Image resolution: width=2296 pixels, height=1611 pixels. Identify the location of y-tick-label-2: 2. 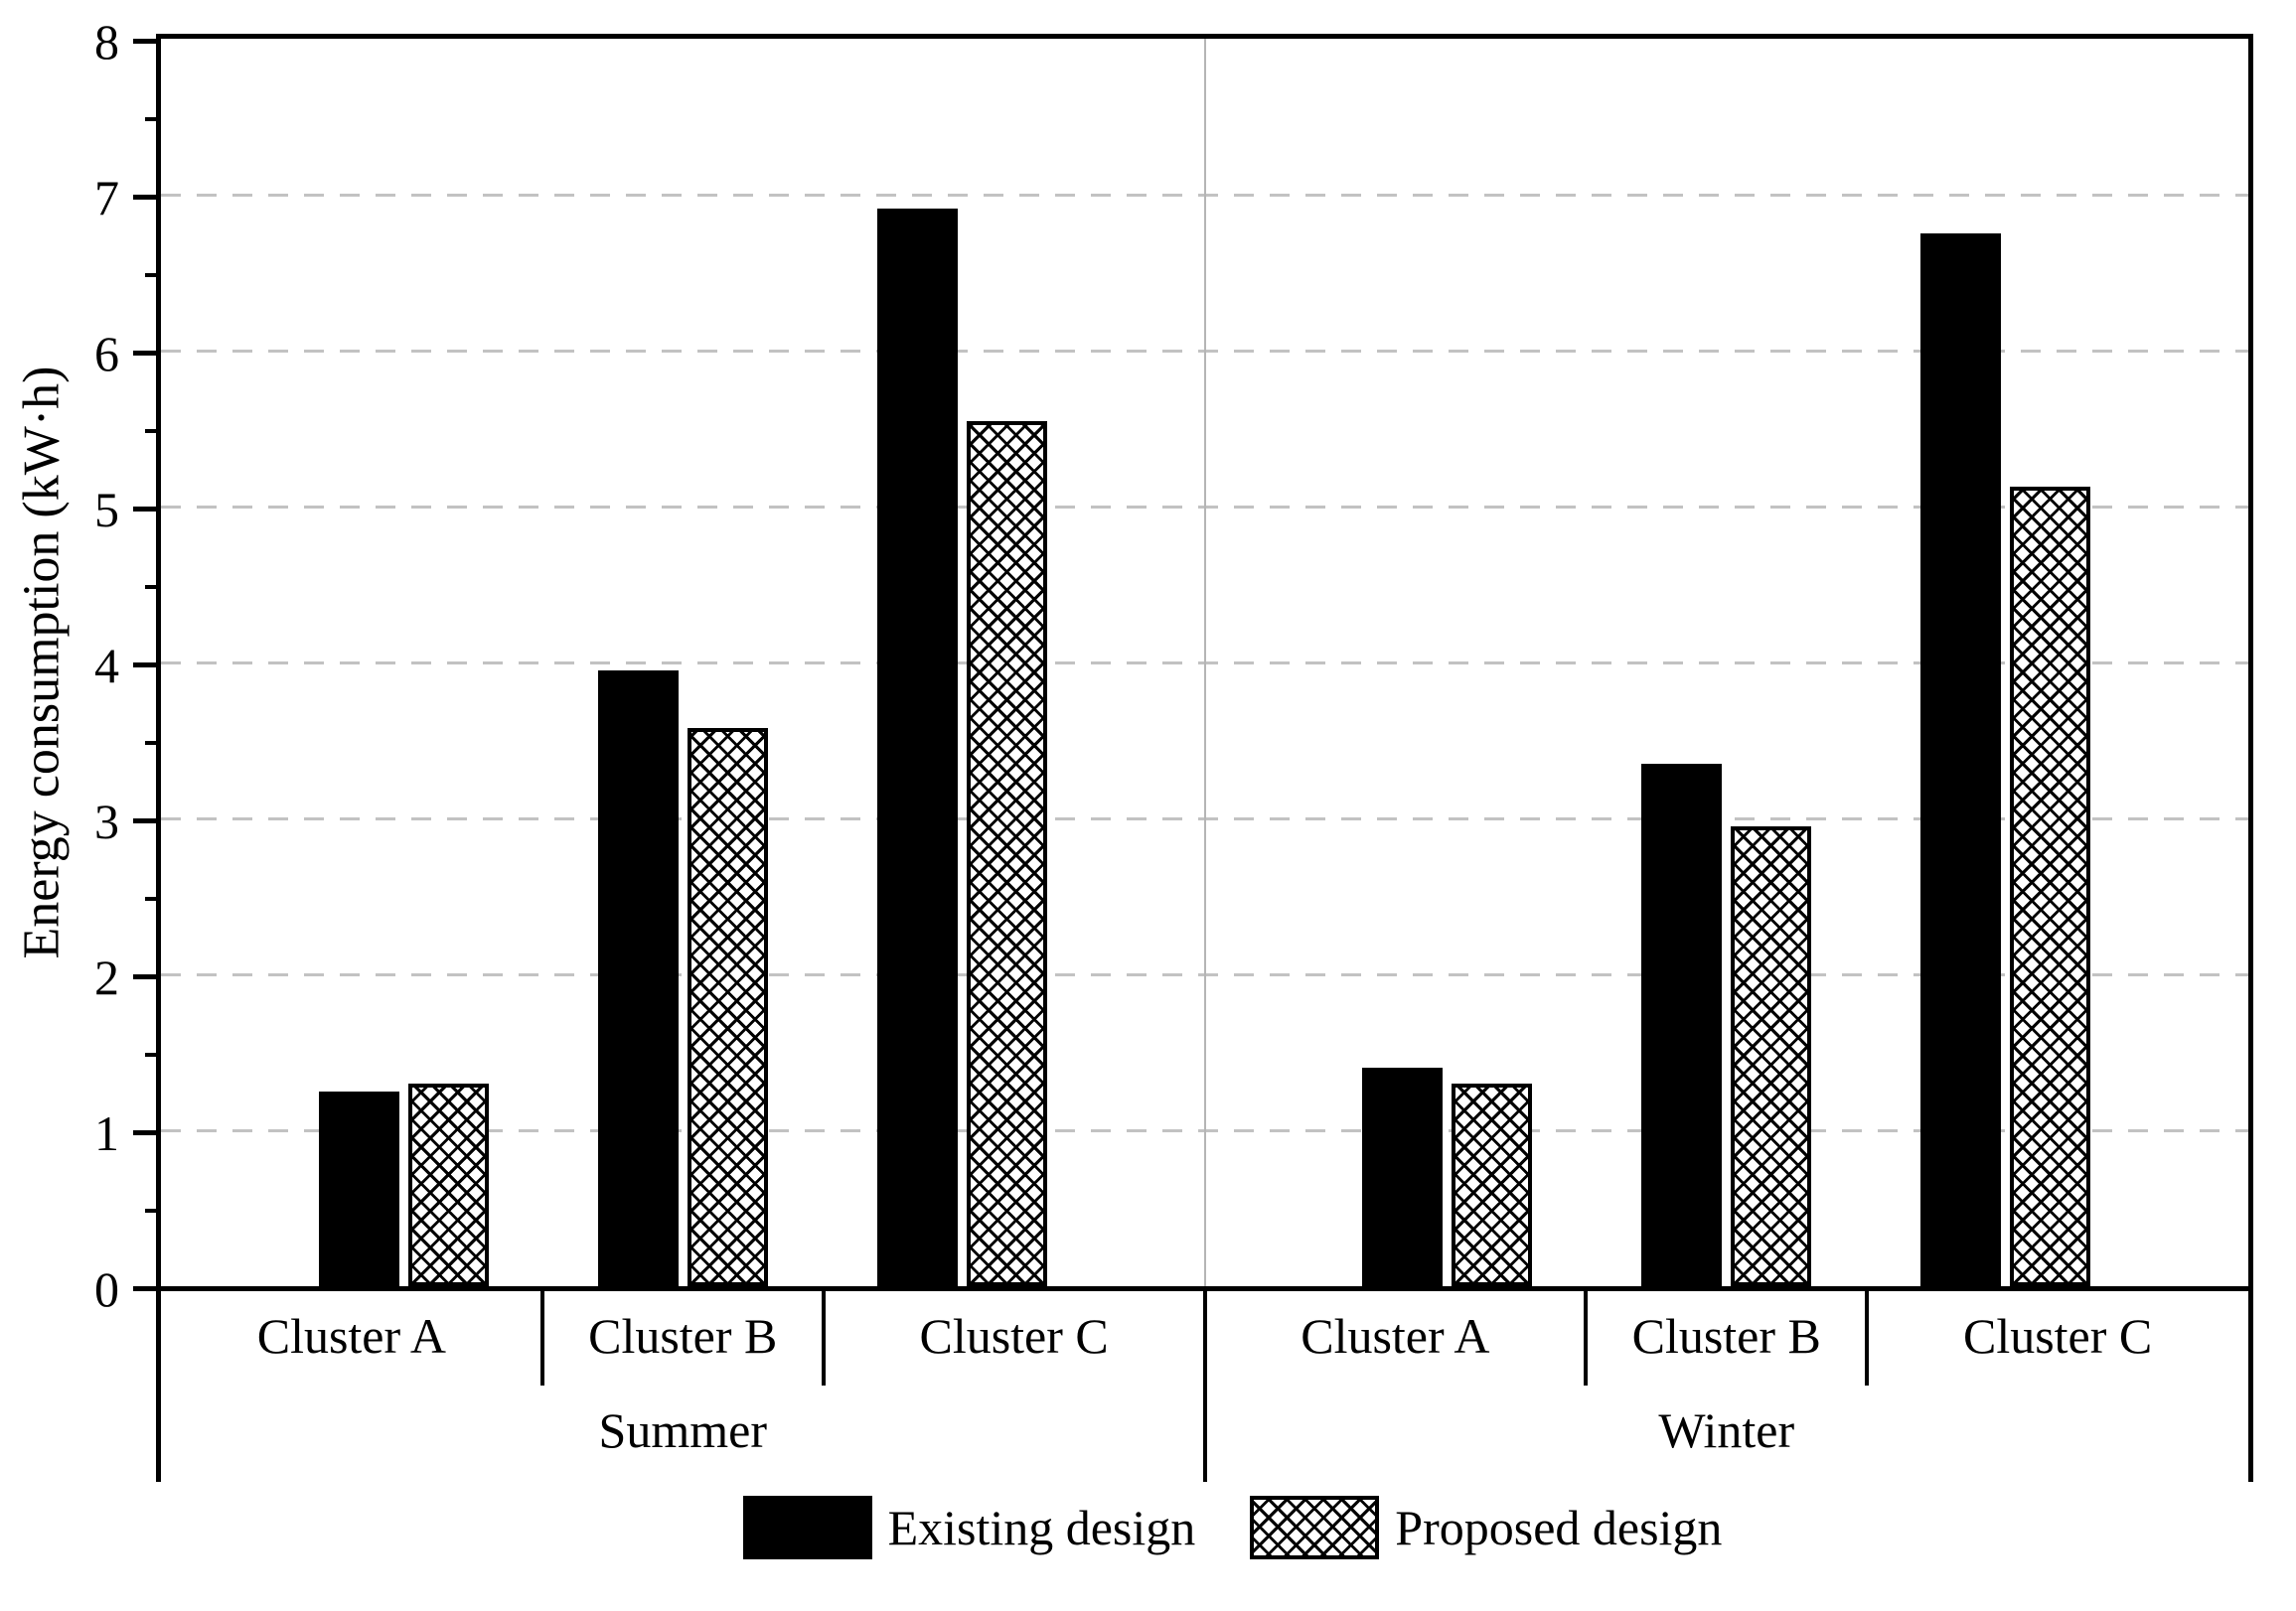
(106, 977).